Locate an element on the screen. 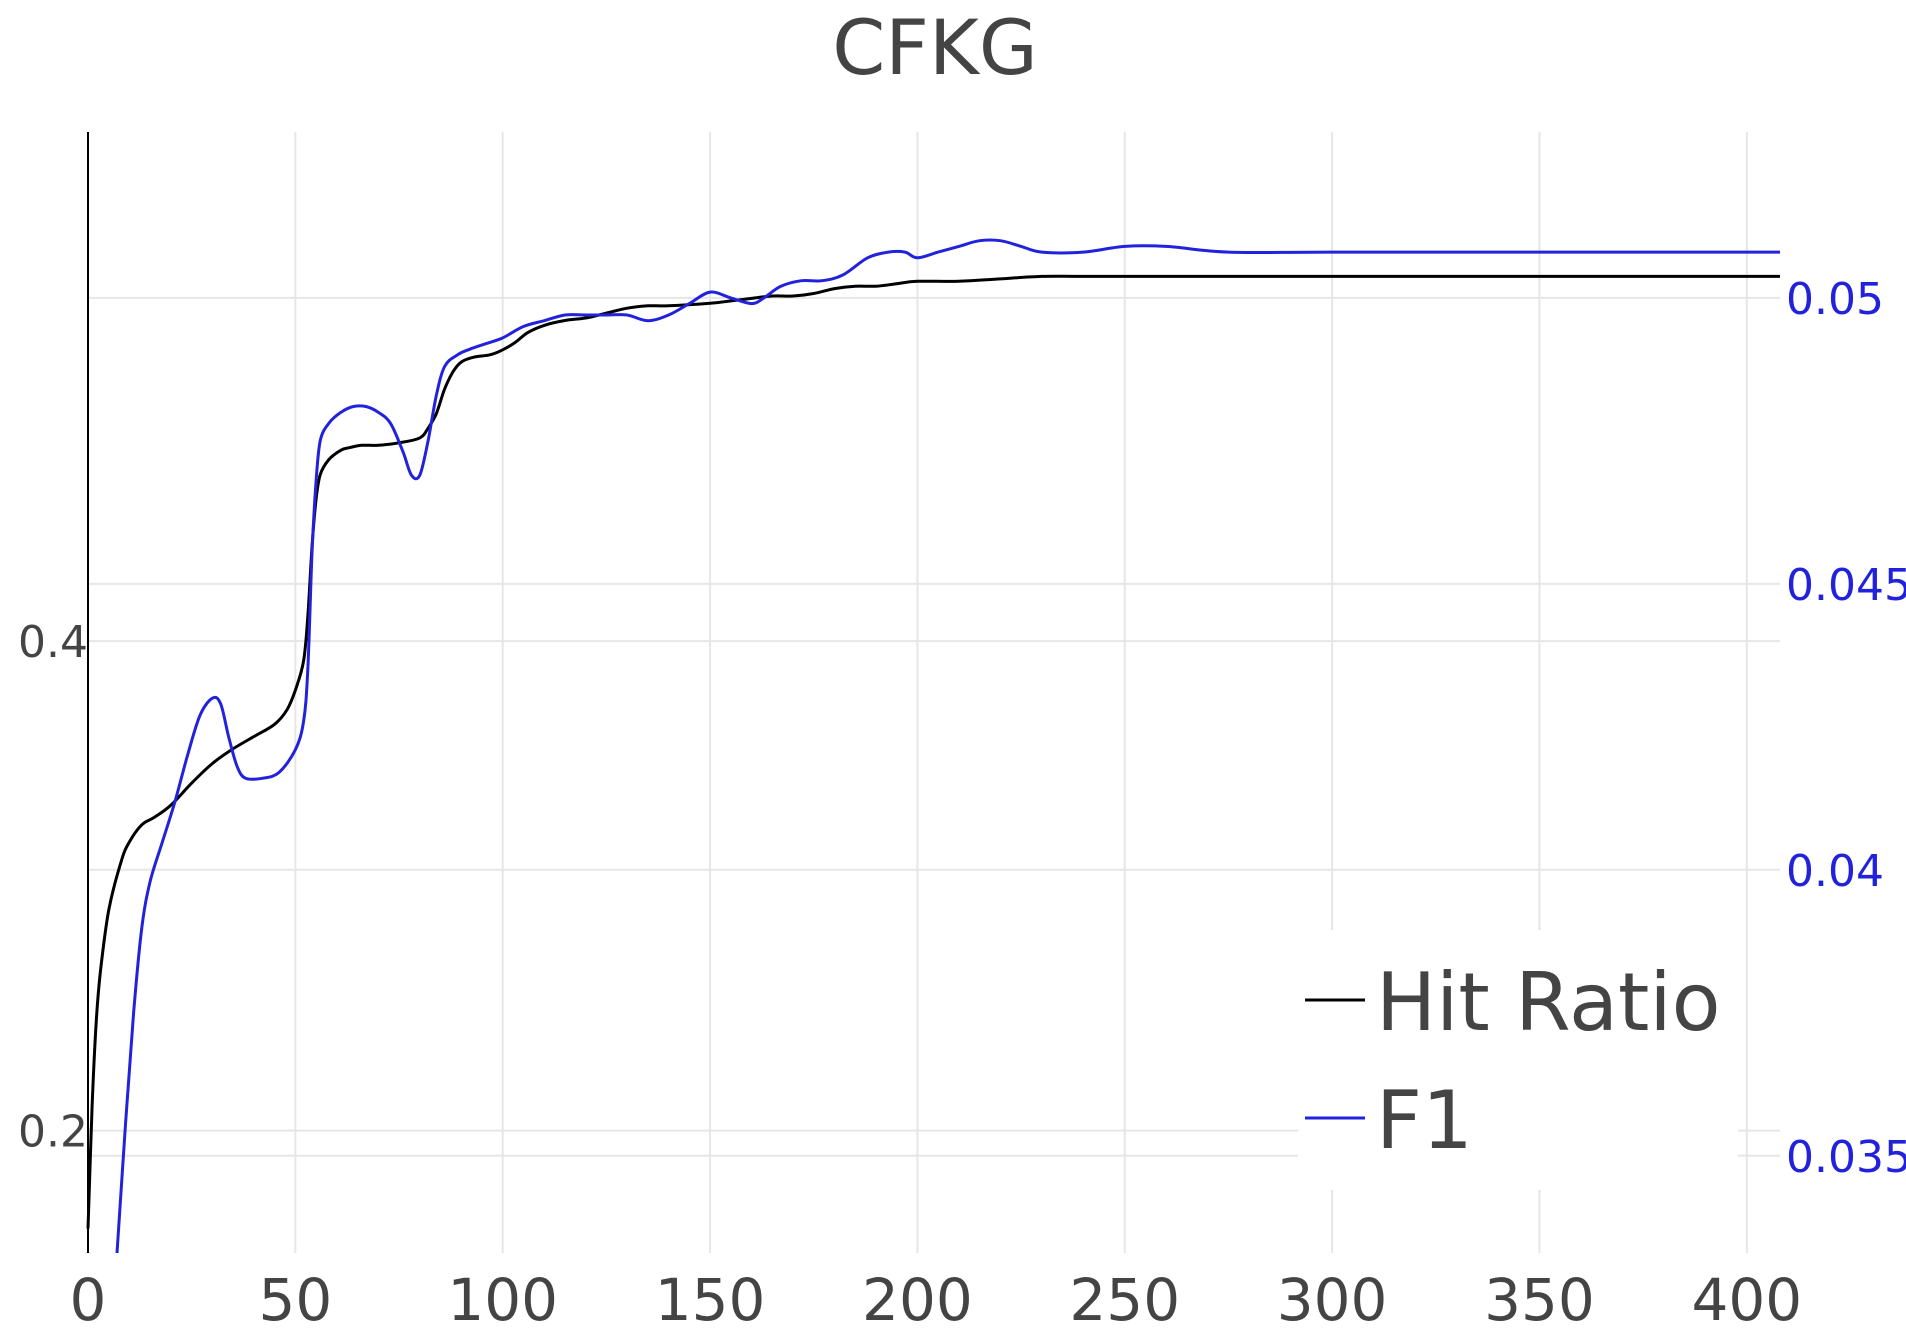  x-tick-label: 200 is located at coordinates (917, 1300).